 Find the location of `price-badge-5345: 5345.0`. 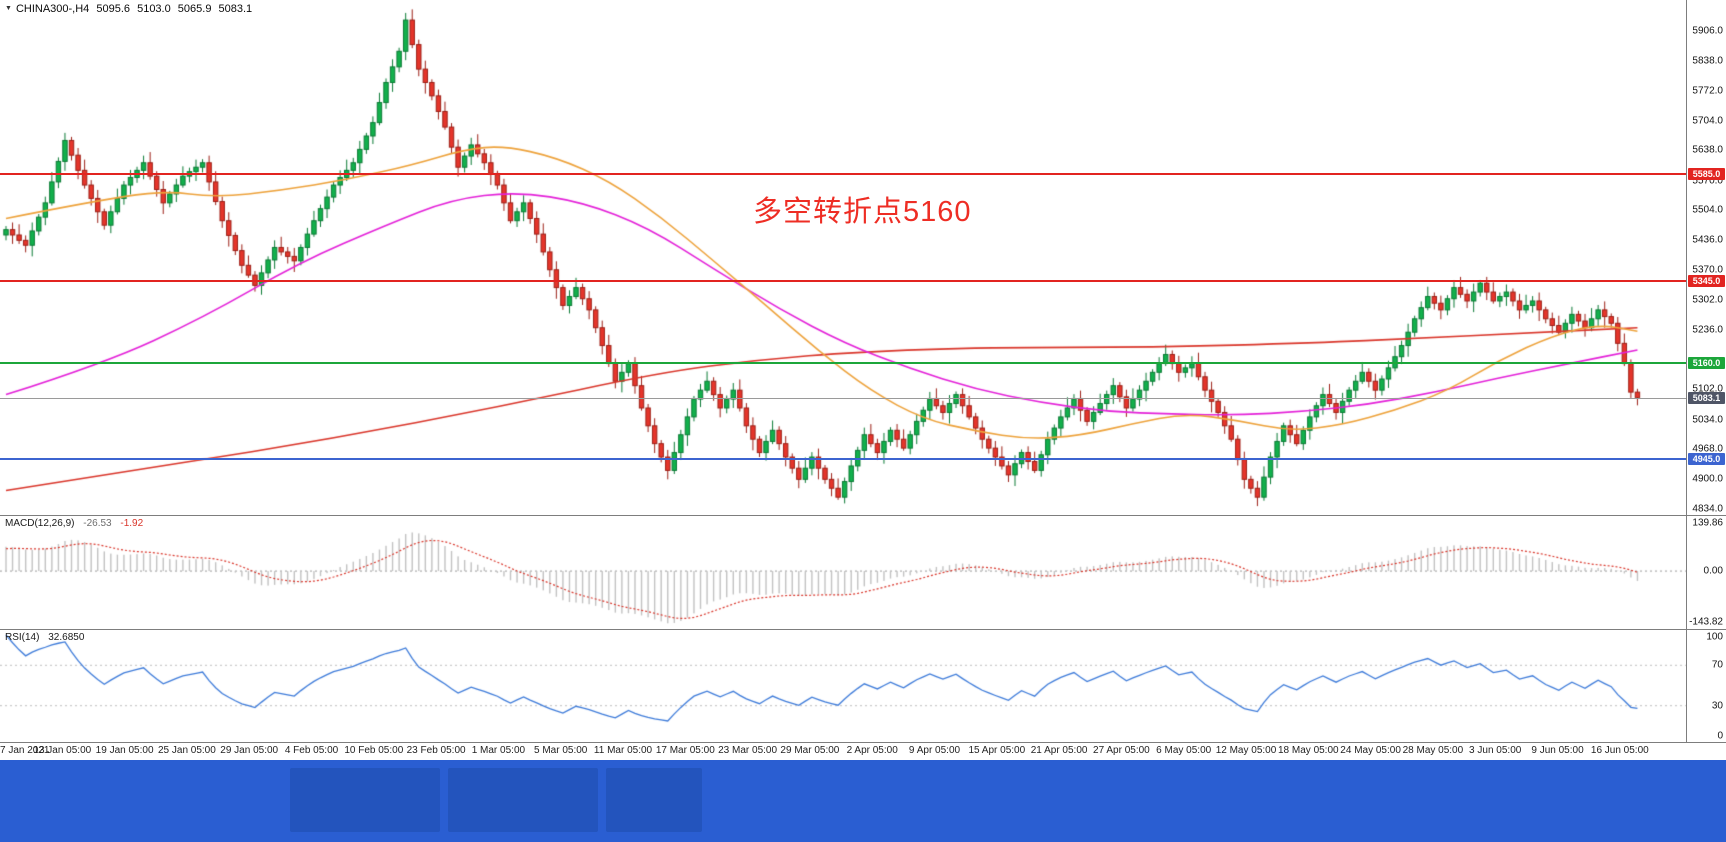

price-badge-5345: 5345.0 is located at coordinates (1706, 280).